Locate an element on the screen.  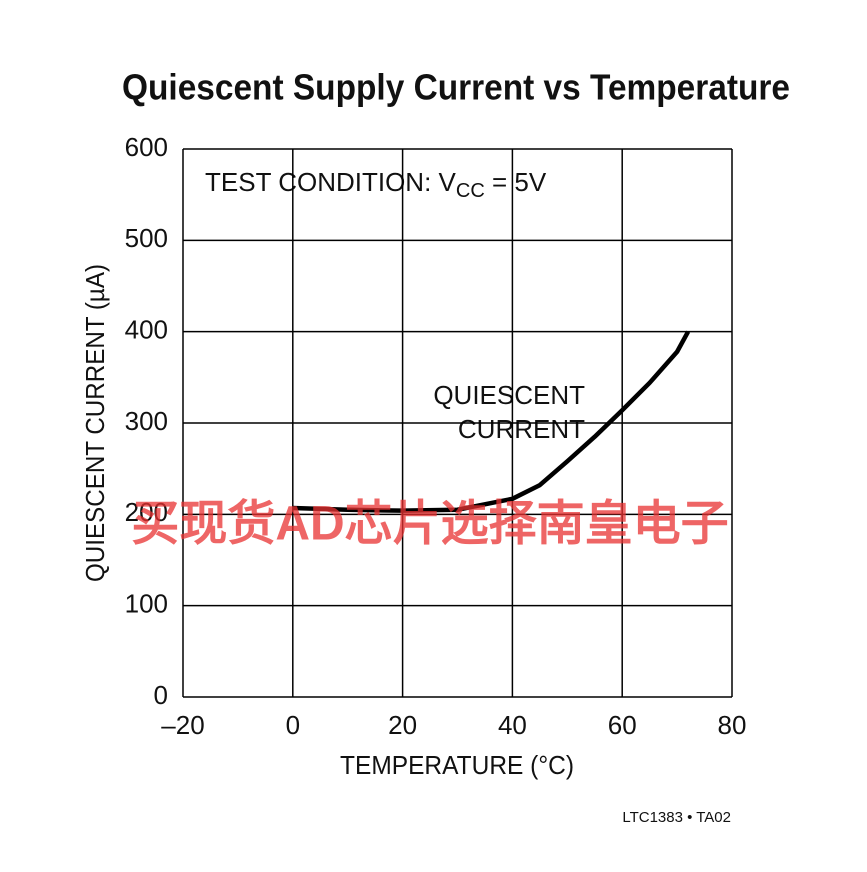
footer: LTC1383 • TA02 is located at coordinates (676, 817).